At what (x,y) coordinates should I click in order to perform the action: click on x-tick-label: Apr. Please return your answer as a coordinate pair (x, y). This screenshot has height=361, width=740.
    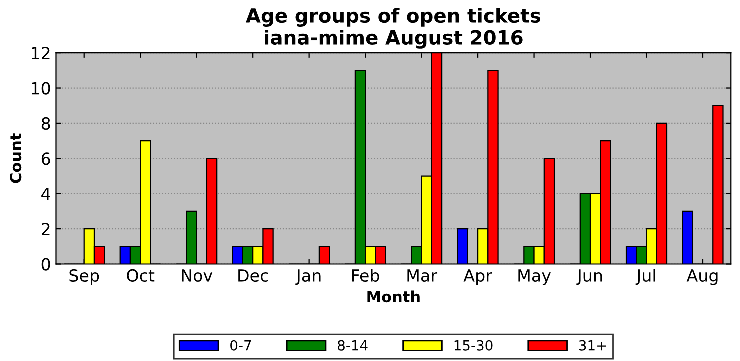
    Looking at the image, I should click on (478, 278).